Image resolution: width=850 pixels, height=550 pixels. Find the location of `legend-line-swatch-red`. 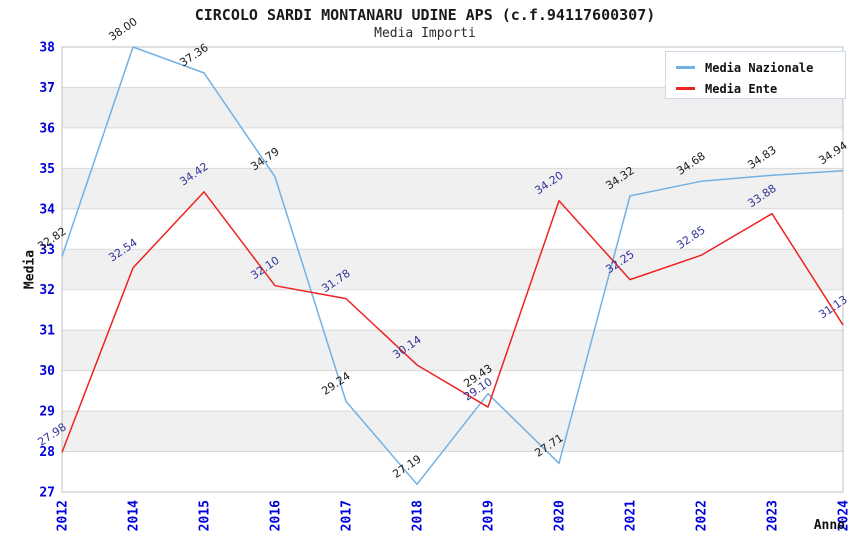

legend-line-swatch-red is located at coordinates (685, 88).